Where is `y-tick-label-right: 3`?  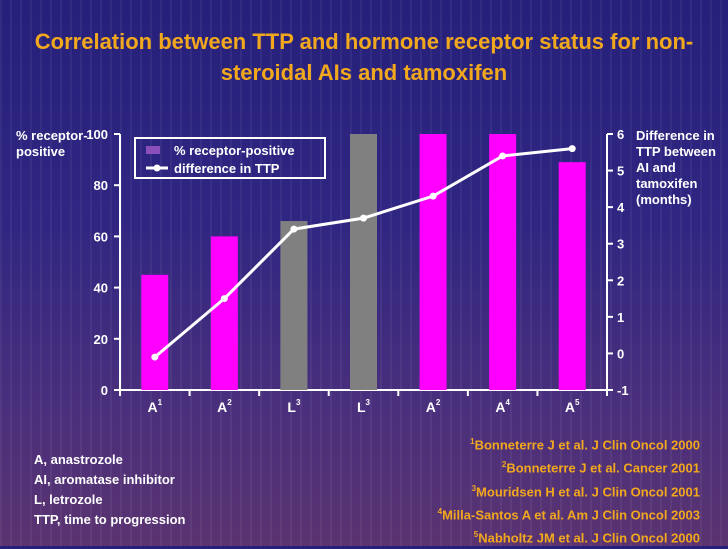 y-tick-label-right: 3 is located at coordinates (620, 244).